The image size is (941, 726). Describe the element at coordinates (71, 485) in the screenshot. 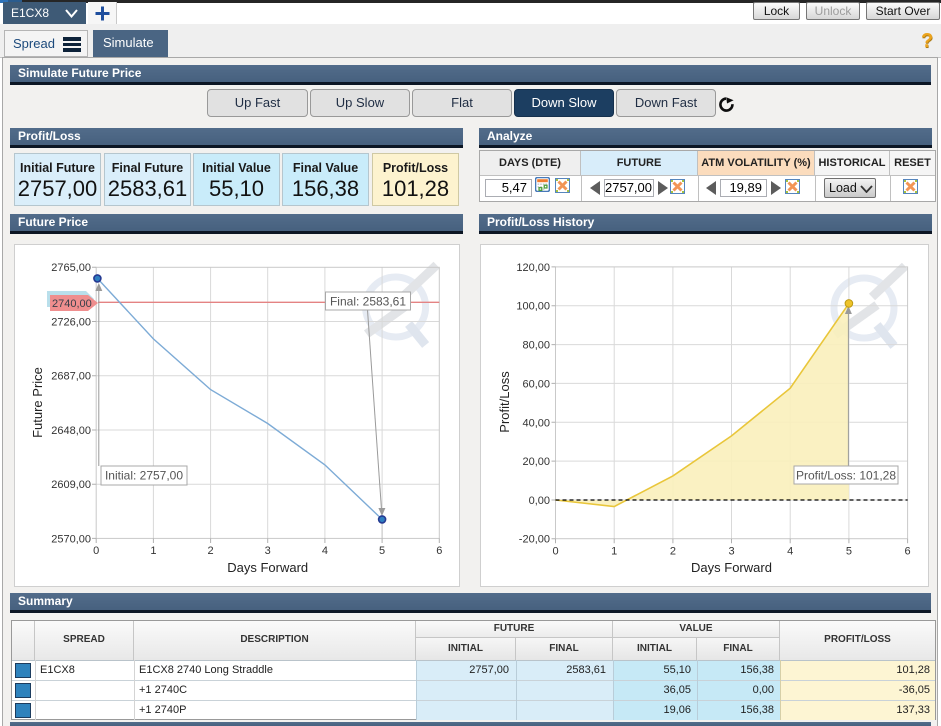

I see `svg-text: 2609,00` at that location.